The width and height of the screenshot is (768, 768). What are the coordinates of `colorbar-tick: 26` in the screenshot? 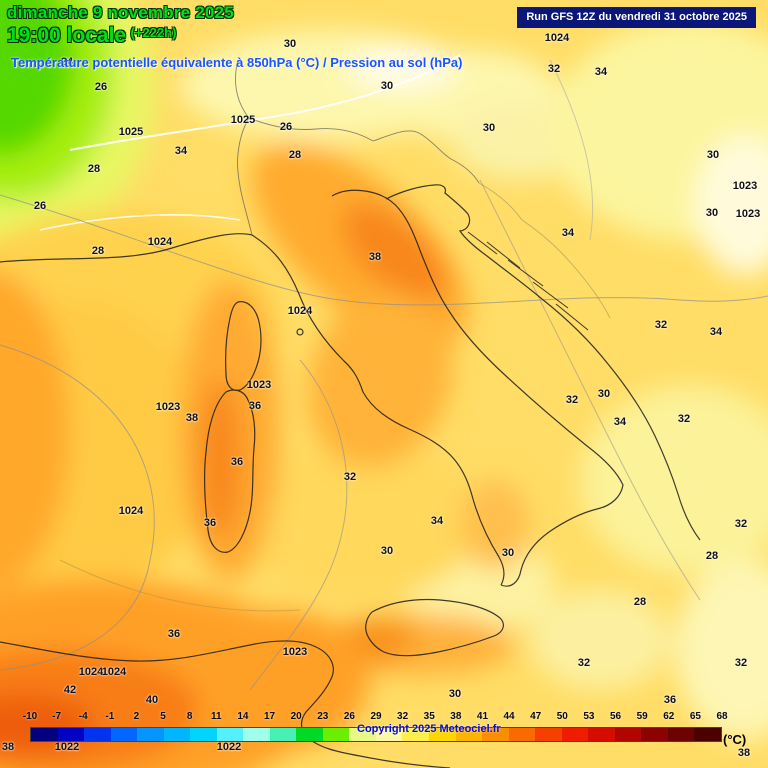 It's located at (349, 716).